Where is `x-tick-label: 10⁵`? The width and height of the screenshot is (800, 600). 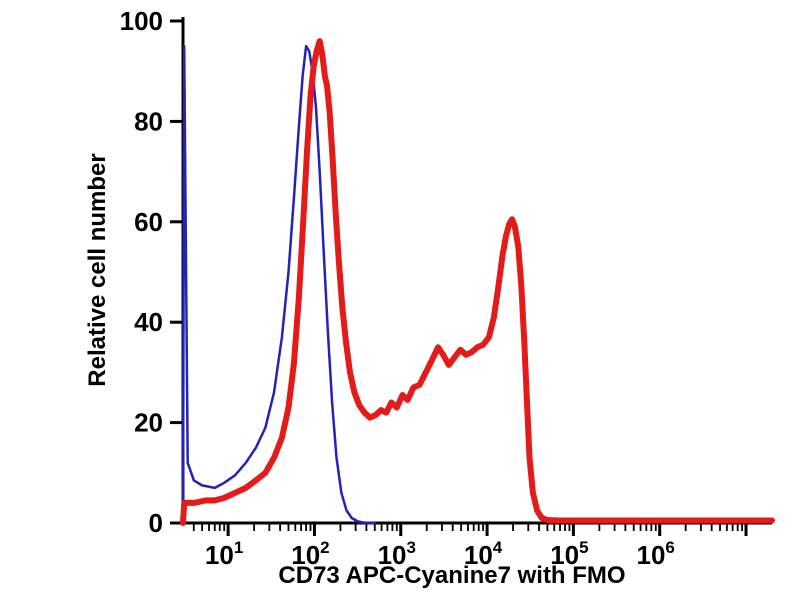
x-tick-label: 10⁵ is located at coordinates (569, 554).